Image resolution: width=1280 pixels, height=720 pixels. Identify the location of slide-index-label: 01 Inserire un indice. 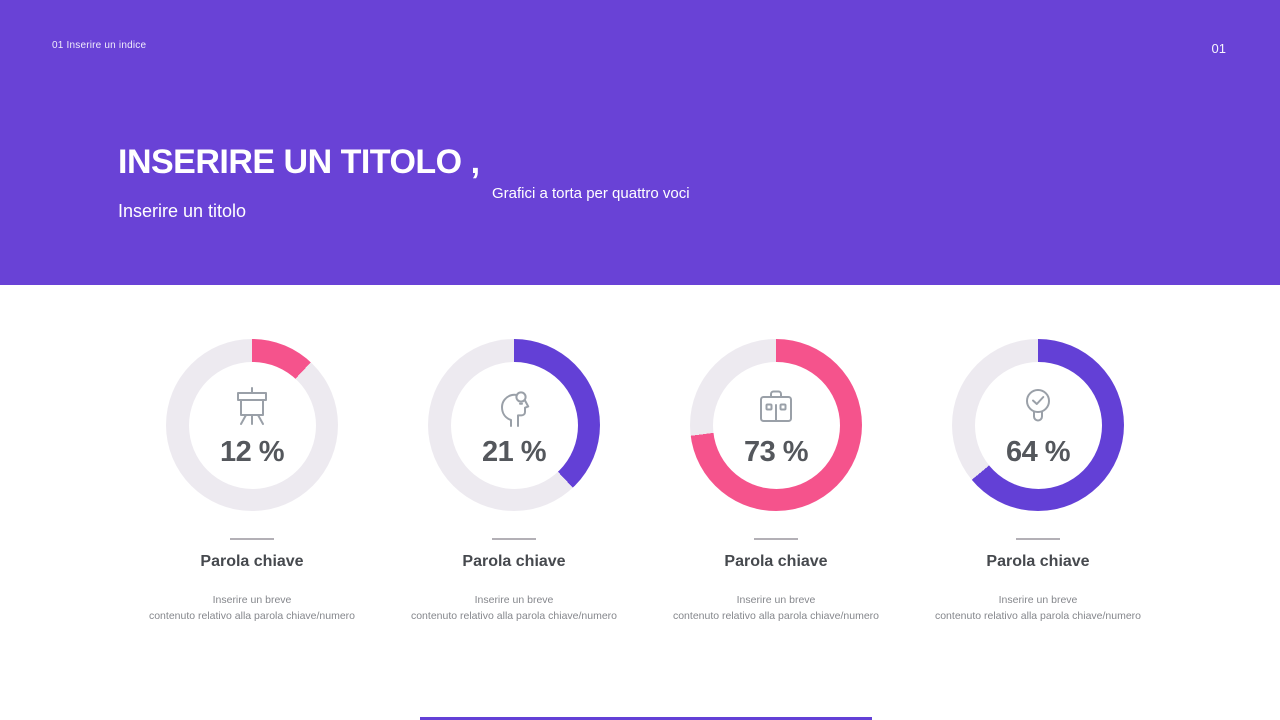
(99, 45).